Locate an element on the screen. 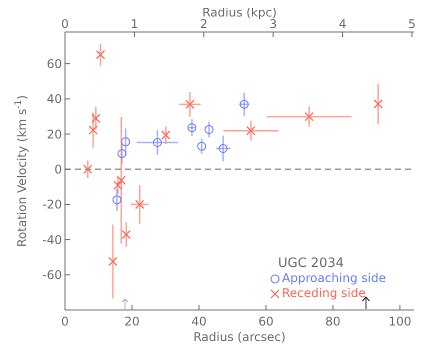  y-tick-label: 40 is located at coordinates (54, 99).